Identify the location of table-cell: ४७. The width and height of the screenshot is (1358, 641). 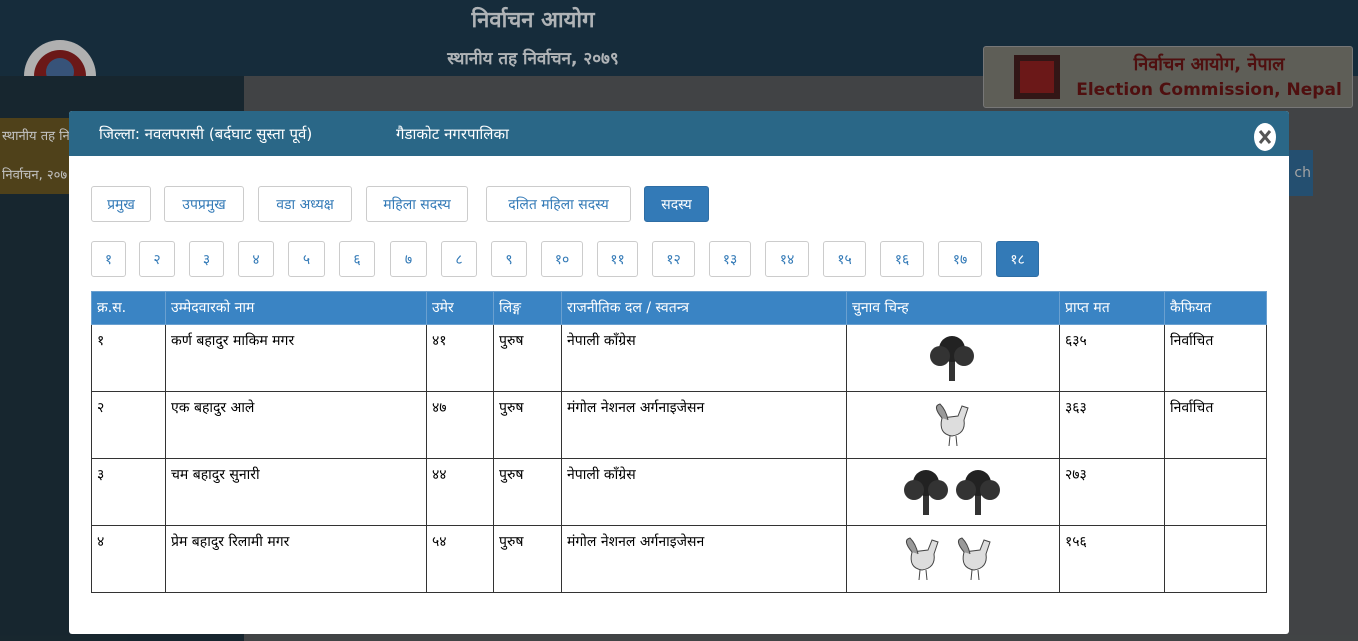
(460, 425).